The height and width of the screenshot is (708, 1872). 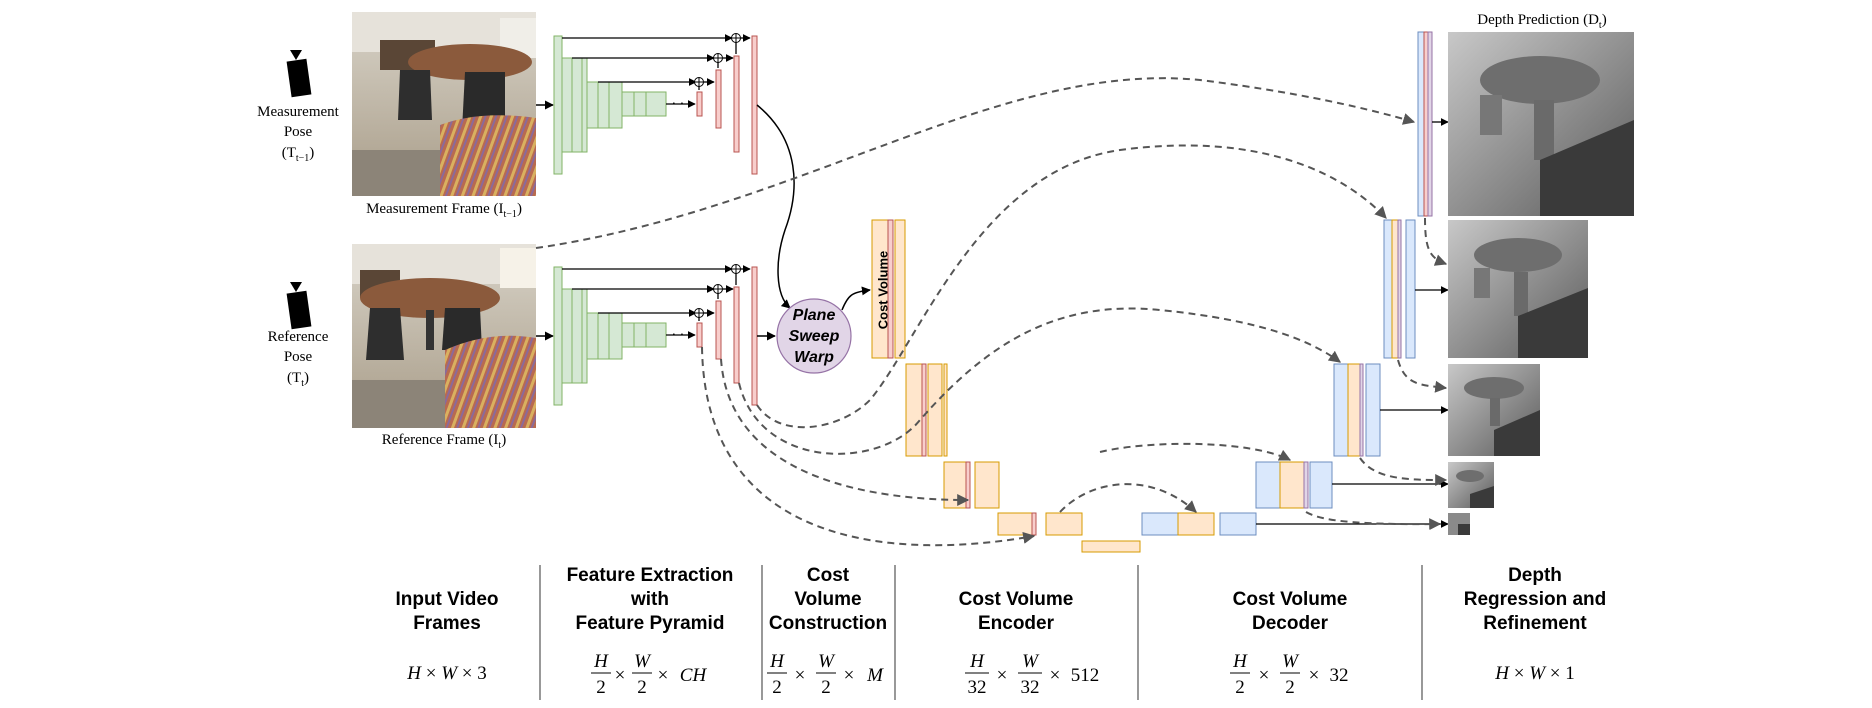 I want to click on stage-dim-feature: H 2 × W 2 × CH, so click(x=649, y=674).